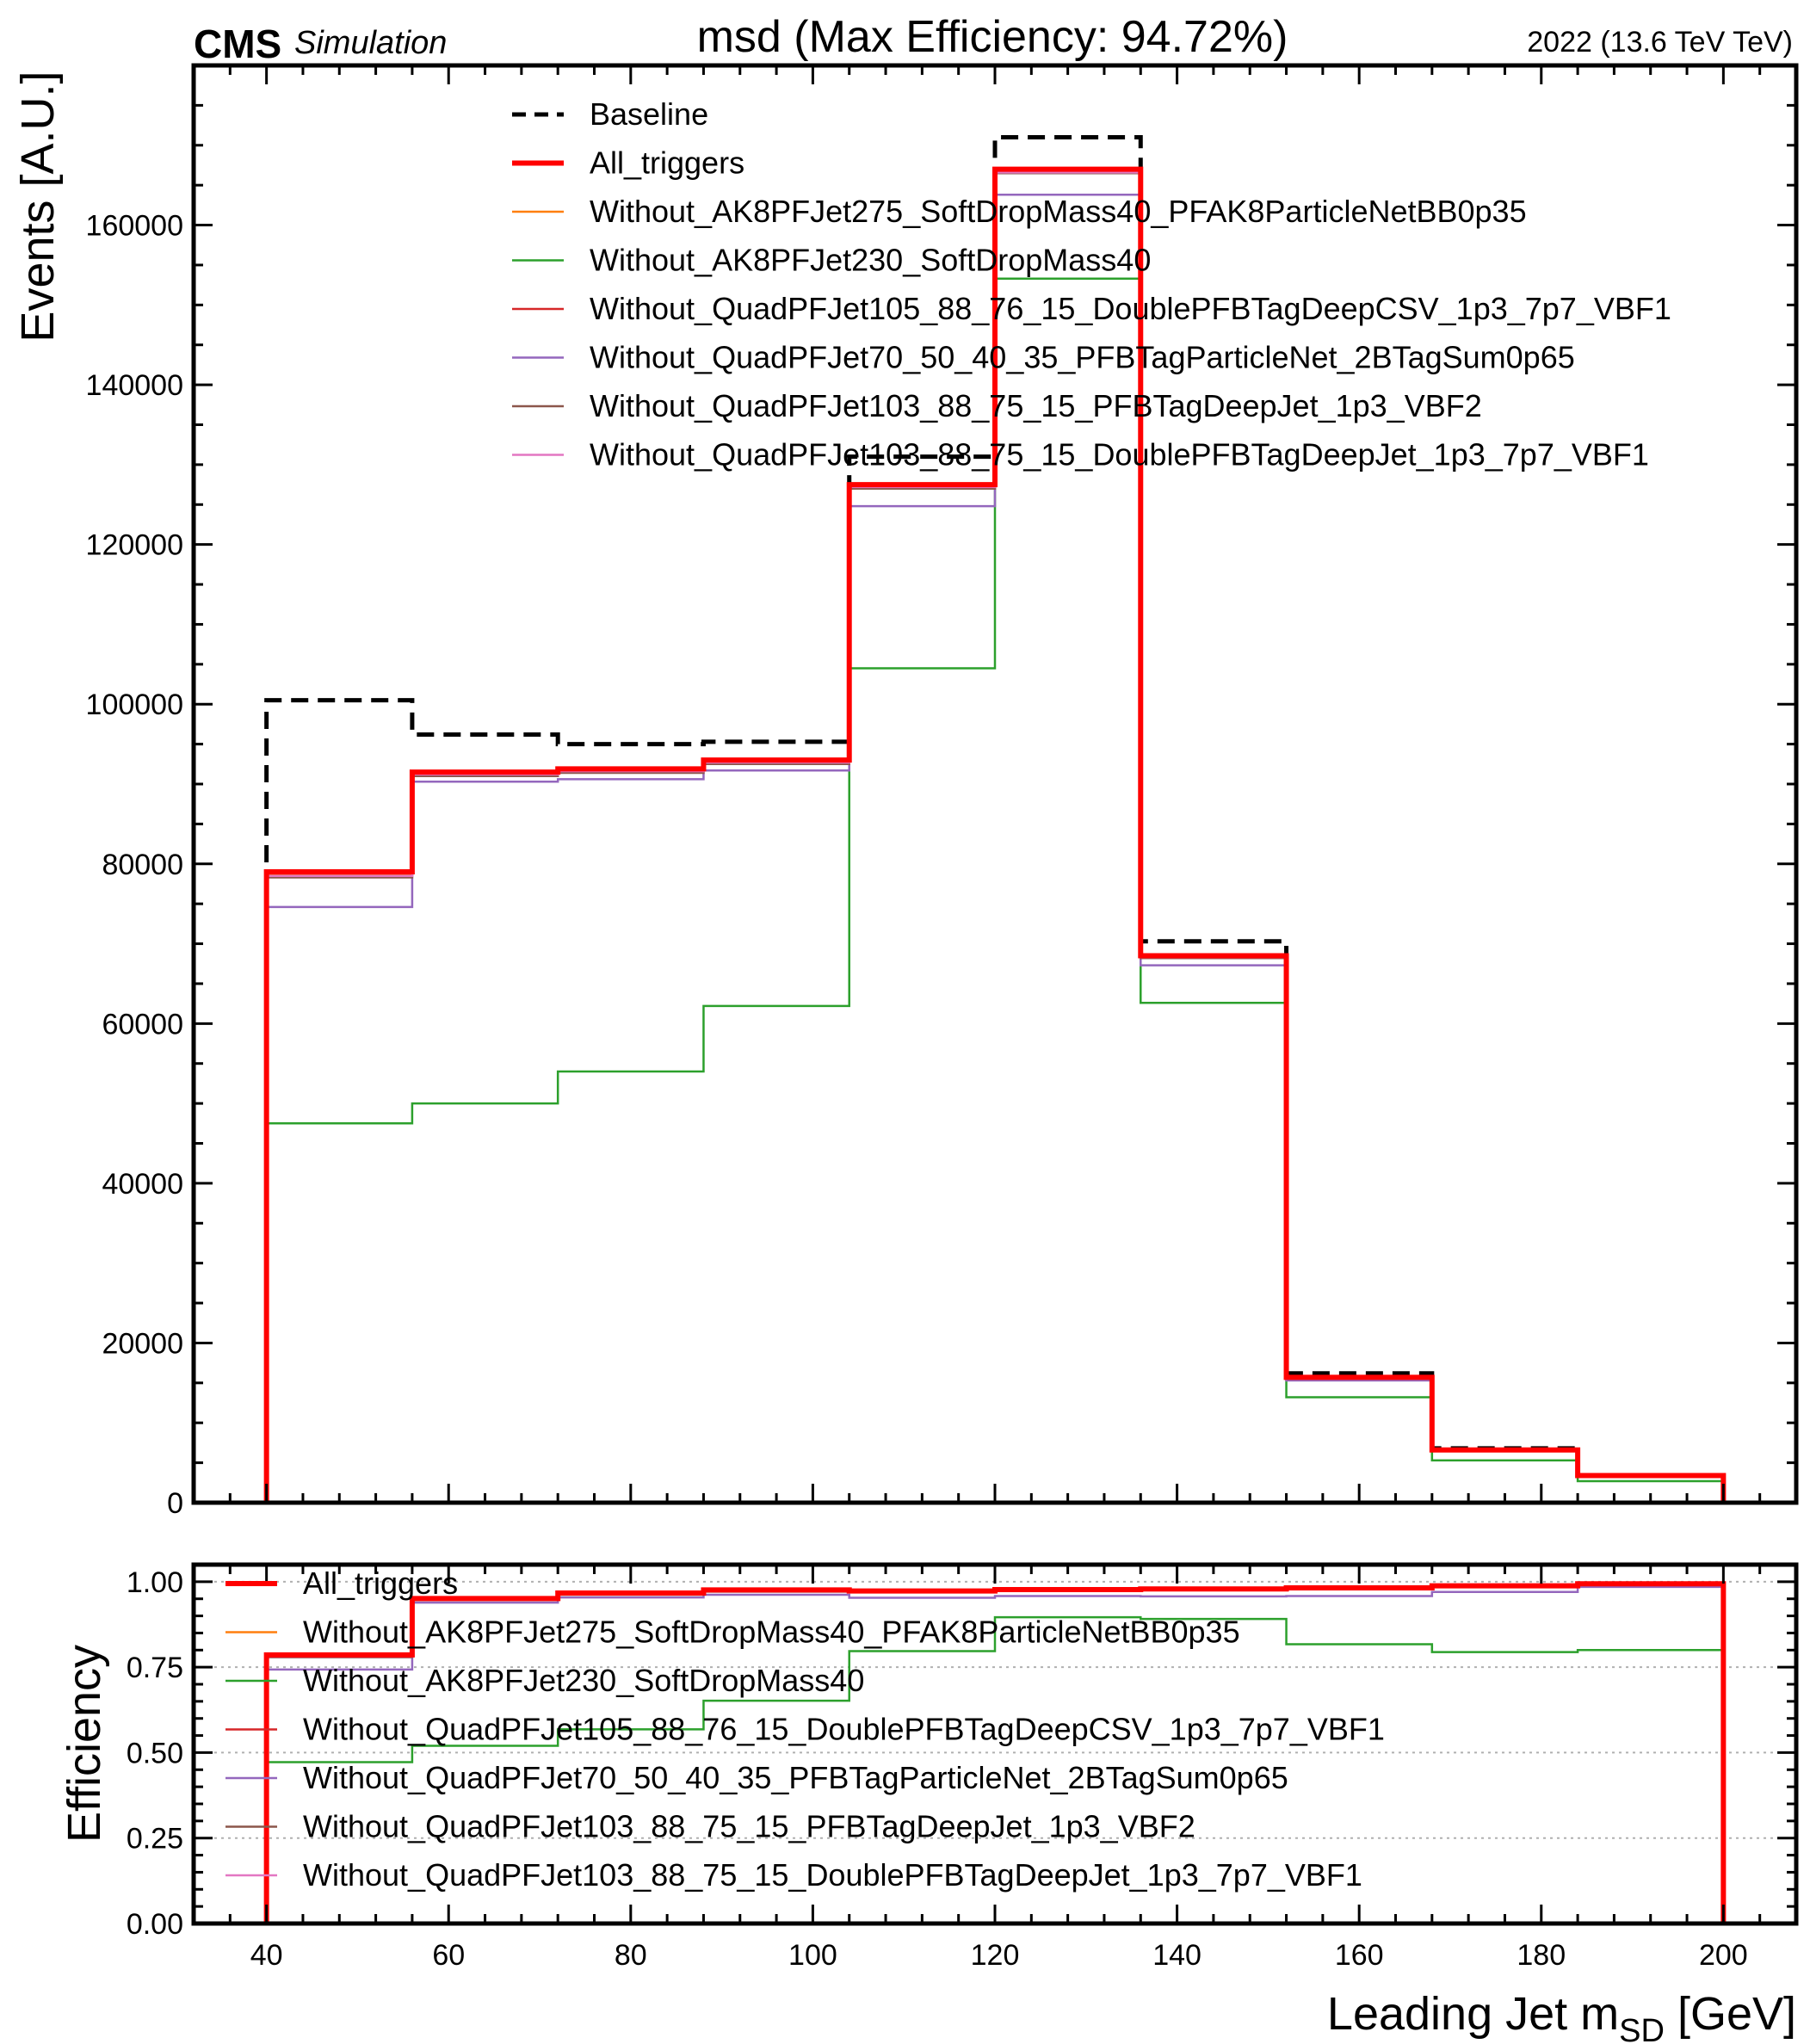 Image resolution: width=1810 pixels, height=2044 pixels. What do you see at coordinates (84, 1744) in the screenshot?
I see `efficiency-y-axis-label: Efficiency` at bounding box center [84, 1744].